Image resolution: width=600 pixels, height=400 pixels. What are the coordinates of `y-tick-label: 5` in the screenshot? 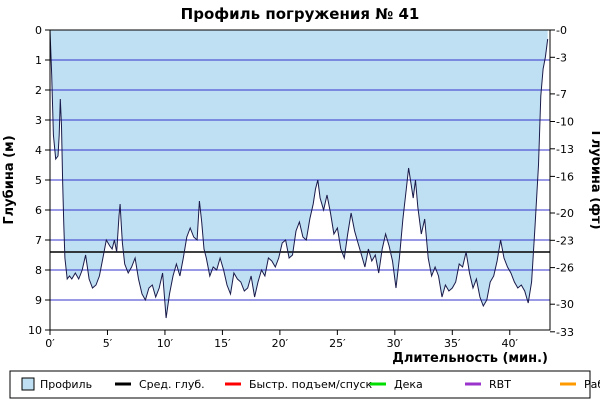 It's located at (38, 180).